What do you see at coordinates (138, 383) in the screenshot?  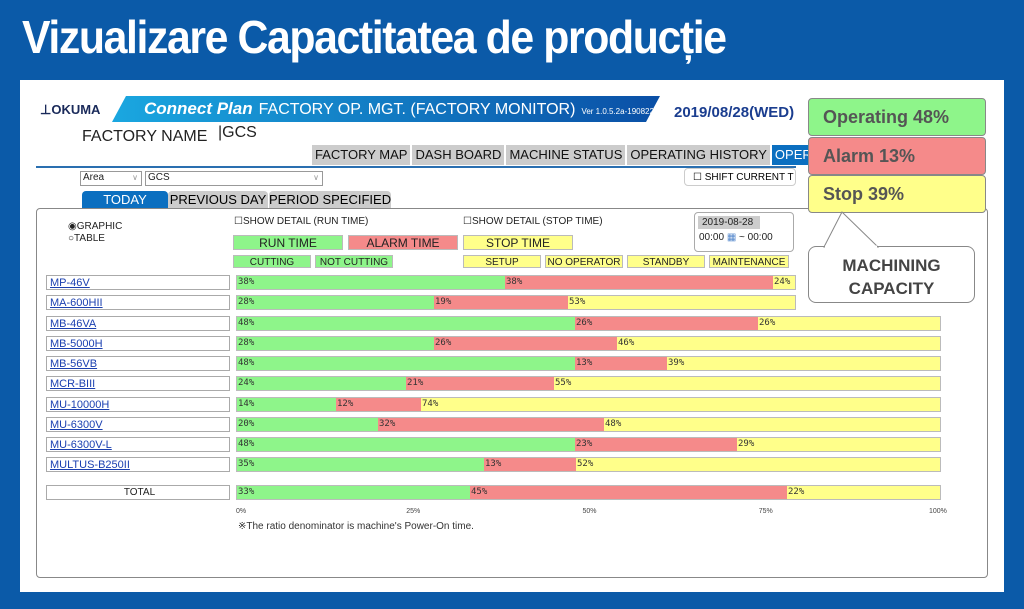 I see `machine-link: MCR-BIII` at bounding box center [138, 383].